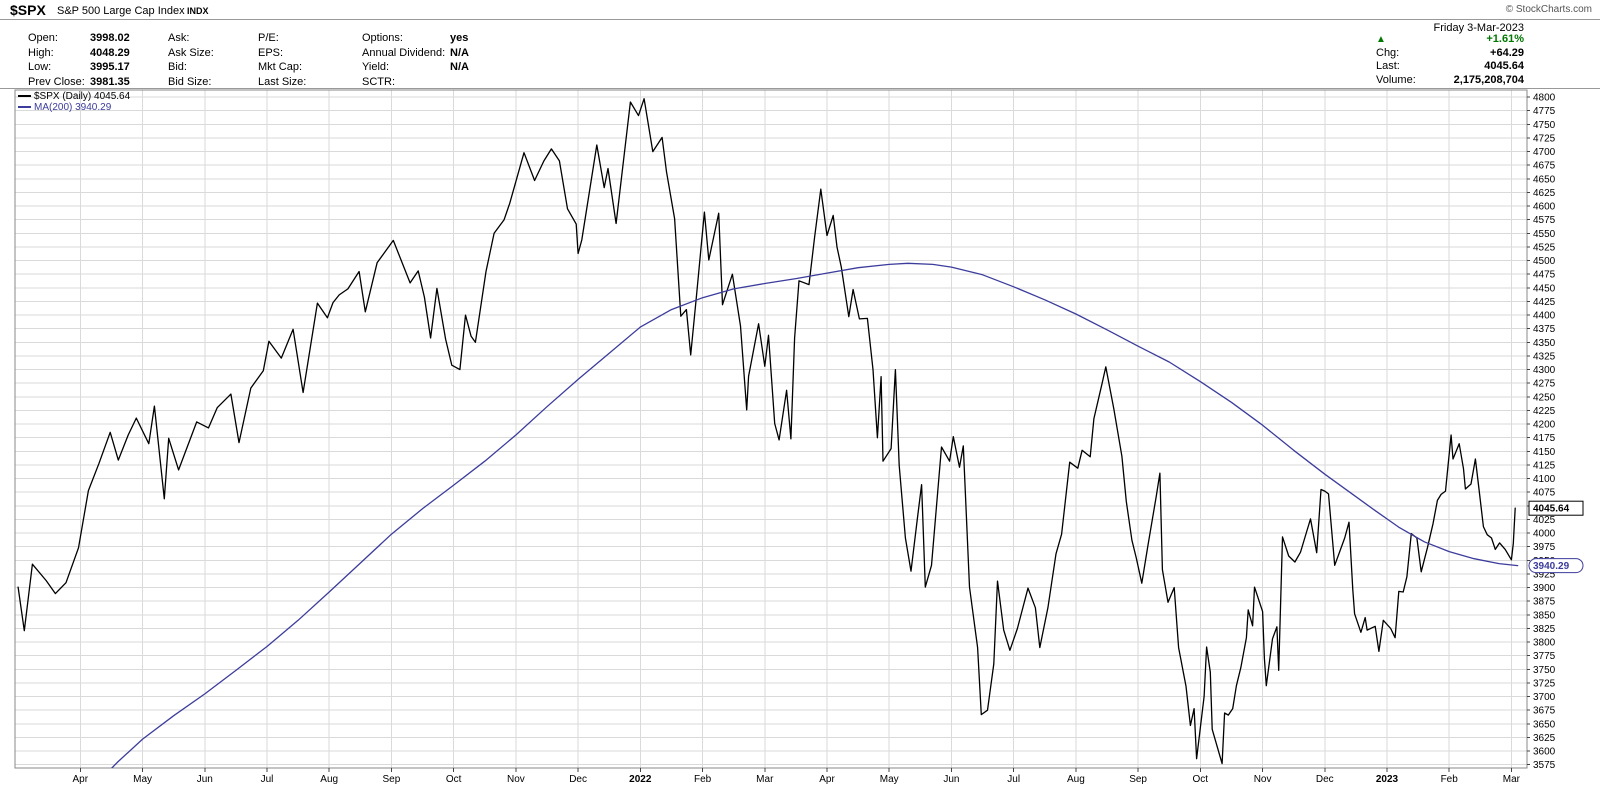  What do you see at coordinates (289, 60) in the screenshot?
I see `quote-col-fundamentals: P/E: EPS: Mkt Cap: Last Size:` at bounding box center [289, 60].